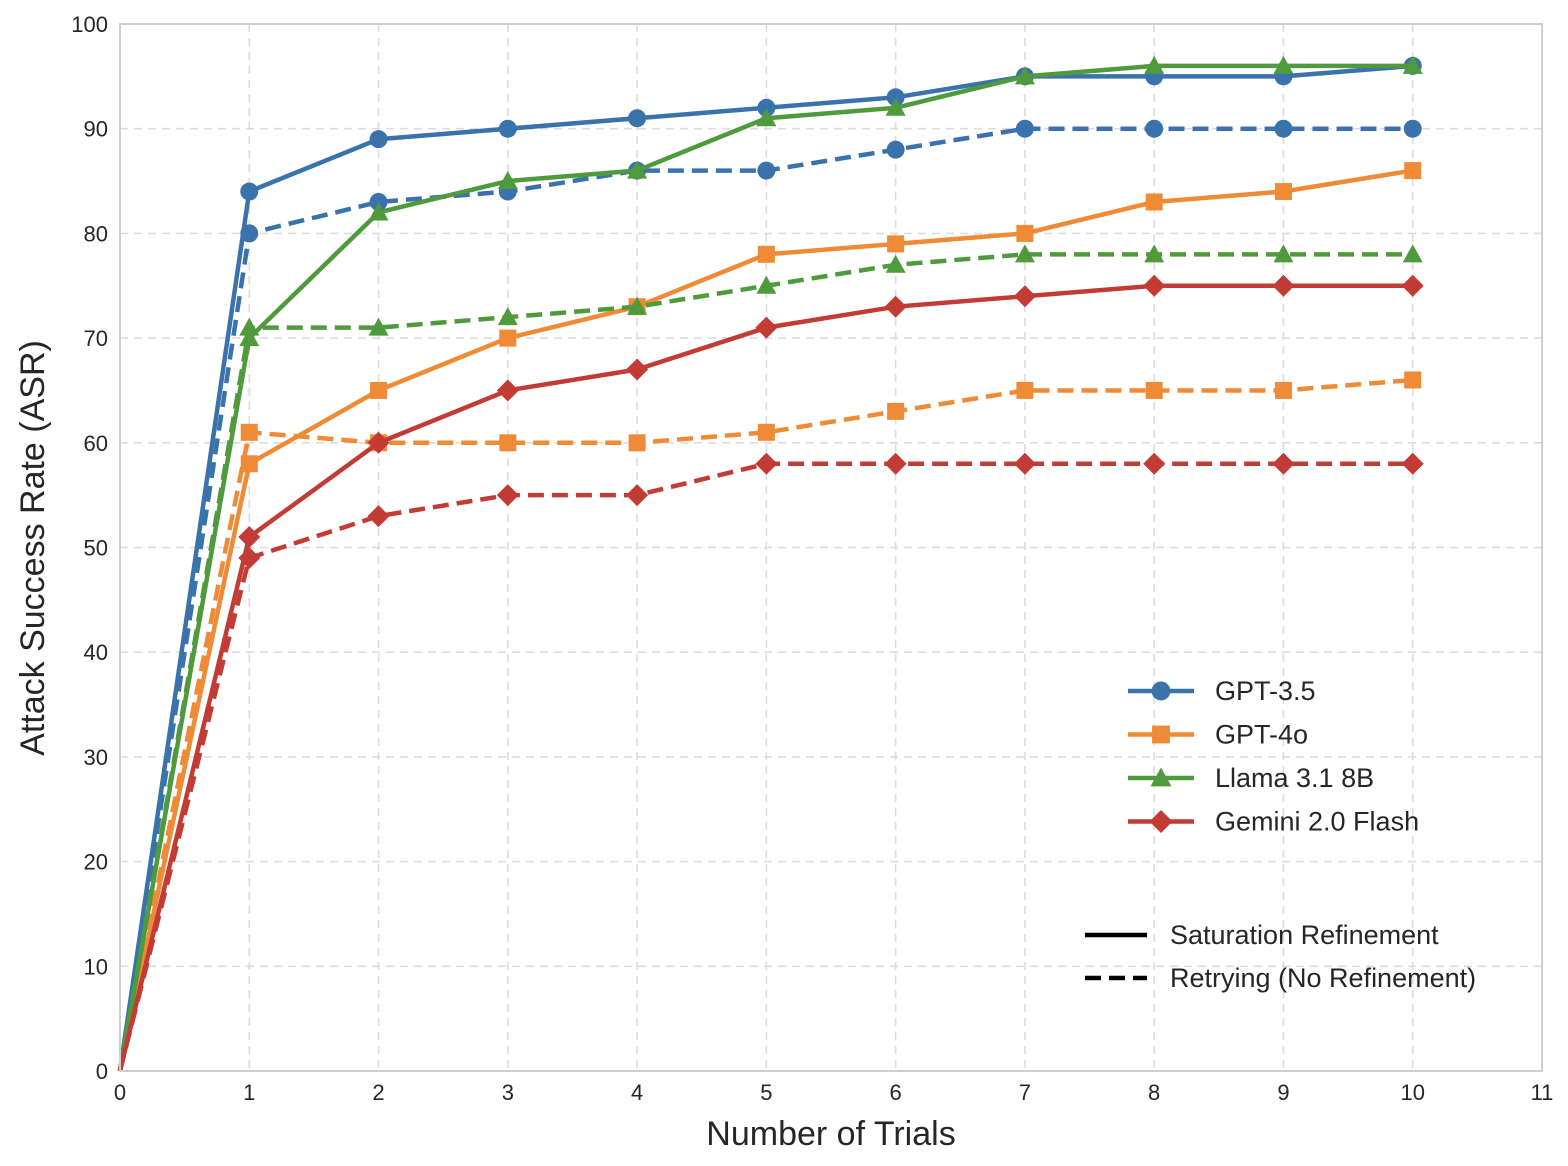 The image size is (1568, 1166). What do you see at coordinates (1317, 822) in the screenshot?
I see `legend-label: Gemini 2.0 Flash` at bounding box center [1317, 822].